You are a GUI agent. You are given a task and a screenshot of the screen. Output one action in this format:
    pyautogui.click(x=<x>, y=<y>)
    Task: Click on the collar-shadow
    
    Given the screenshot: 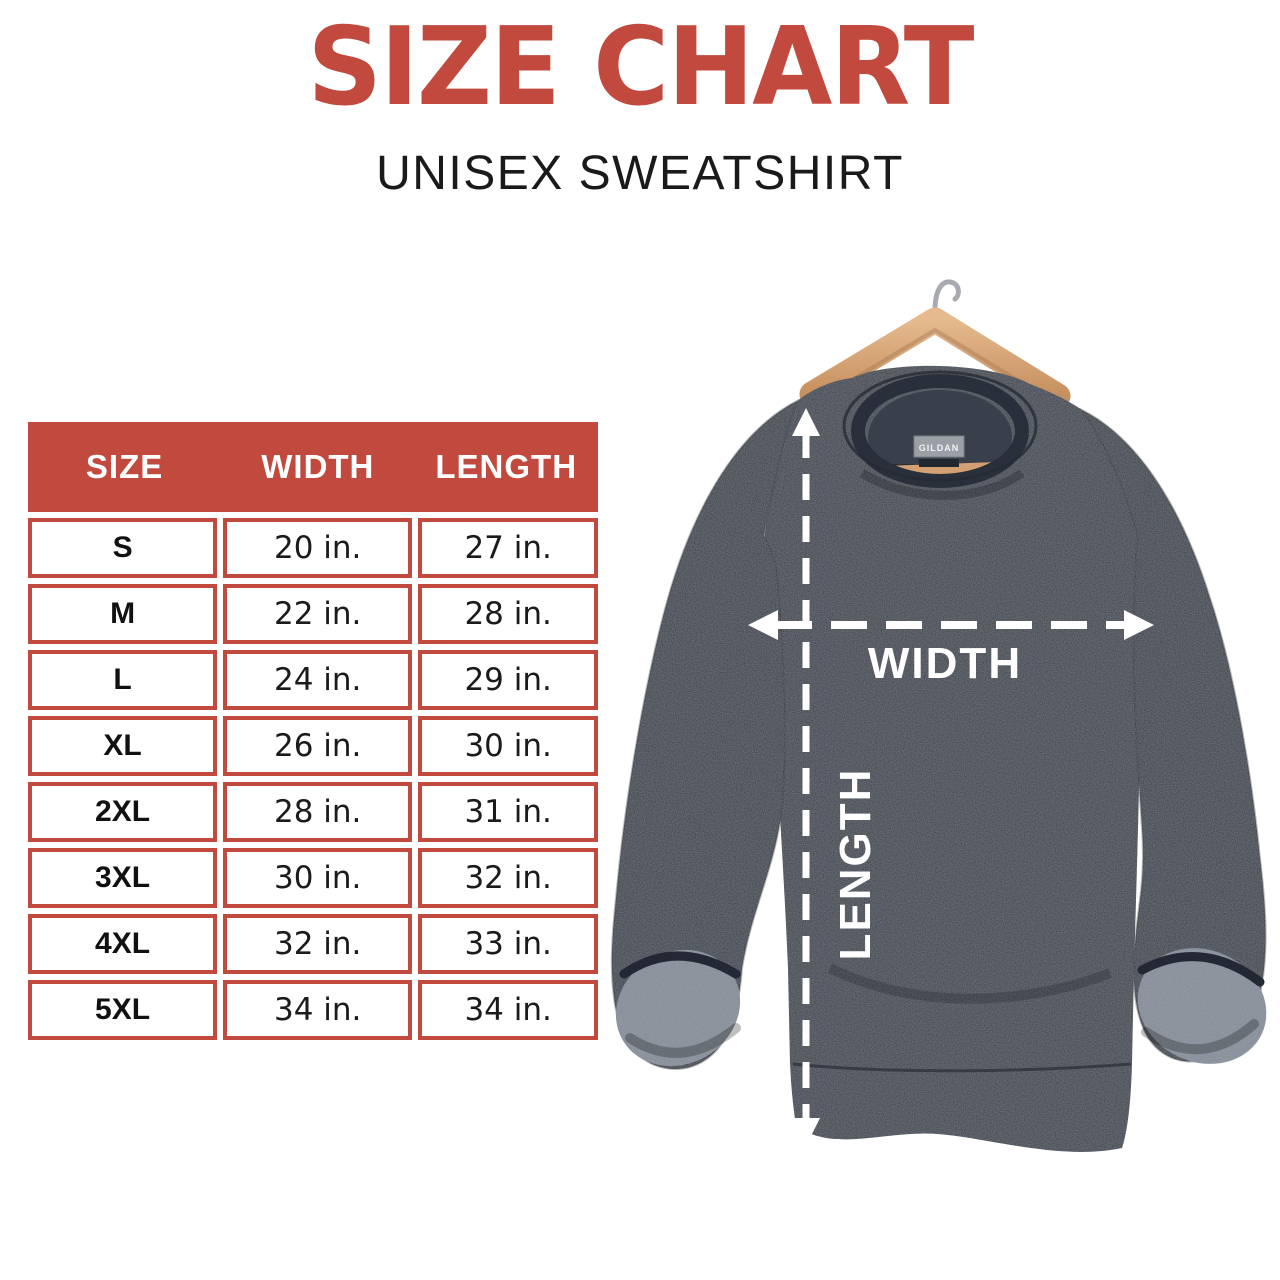 What is the action you would take?
    pyautogui.click(x=942, y=484)
    